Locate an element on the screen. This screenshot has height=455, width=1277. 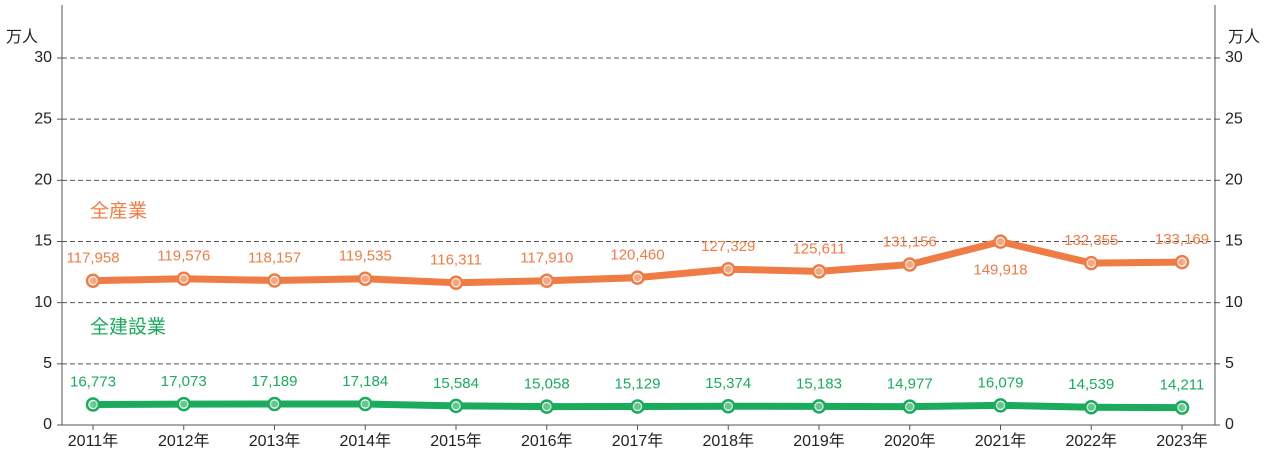
data-label: 116,311 is located at coordinates (456, 260).